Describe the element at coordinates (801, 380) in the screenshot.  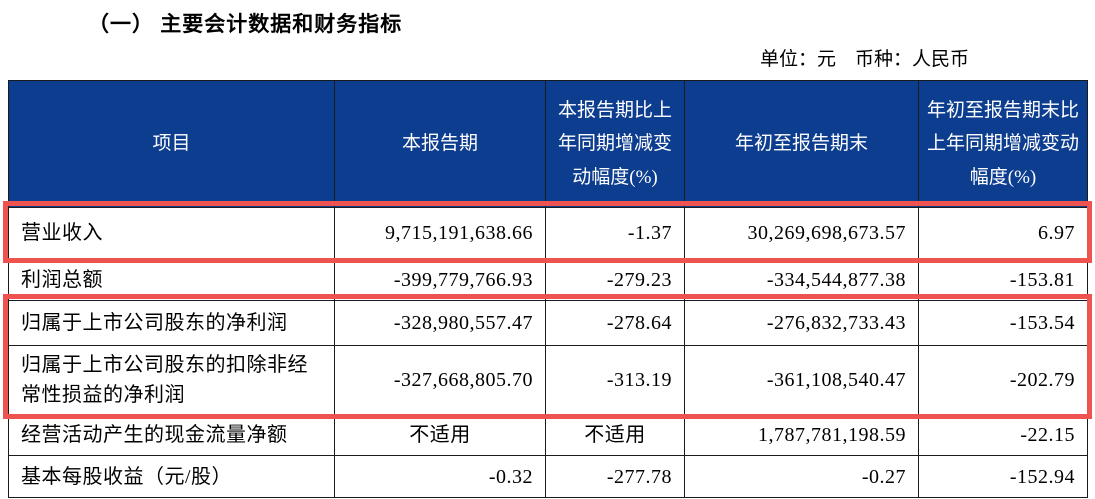
I see `table-cell: -361,108,540.47` at that location.